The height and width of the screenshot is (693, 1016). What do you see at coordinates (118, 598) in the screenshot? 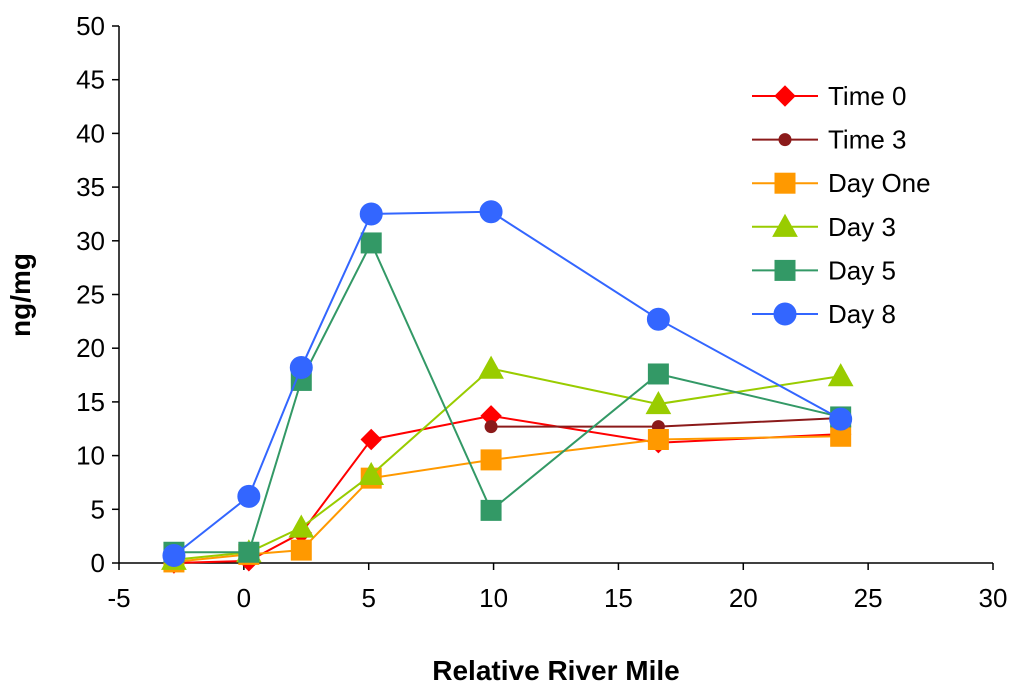
I see `x-tick-label: -5` at bounding box center [118, 598].